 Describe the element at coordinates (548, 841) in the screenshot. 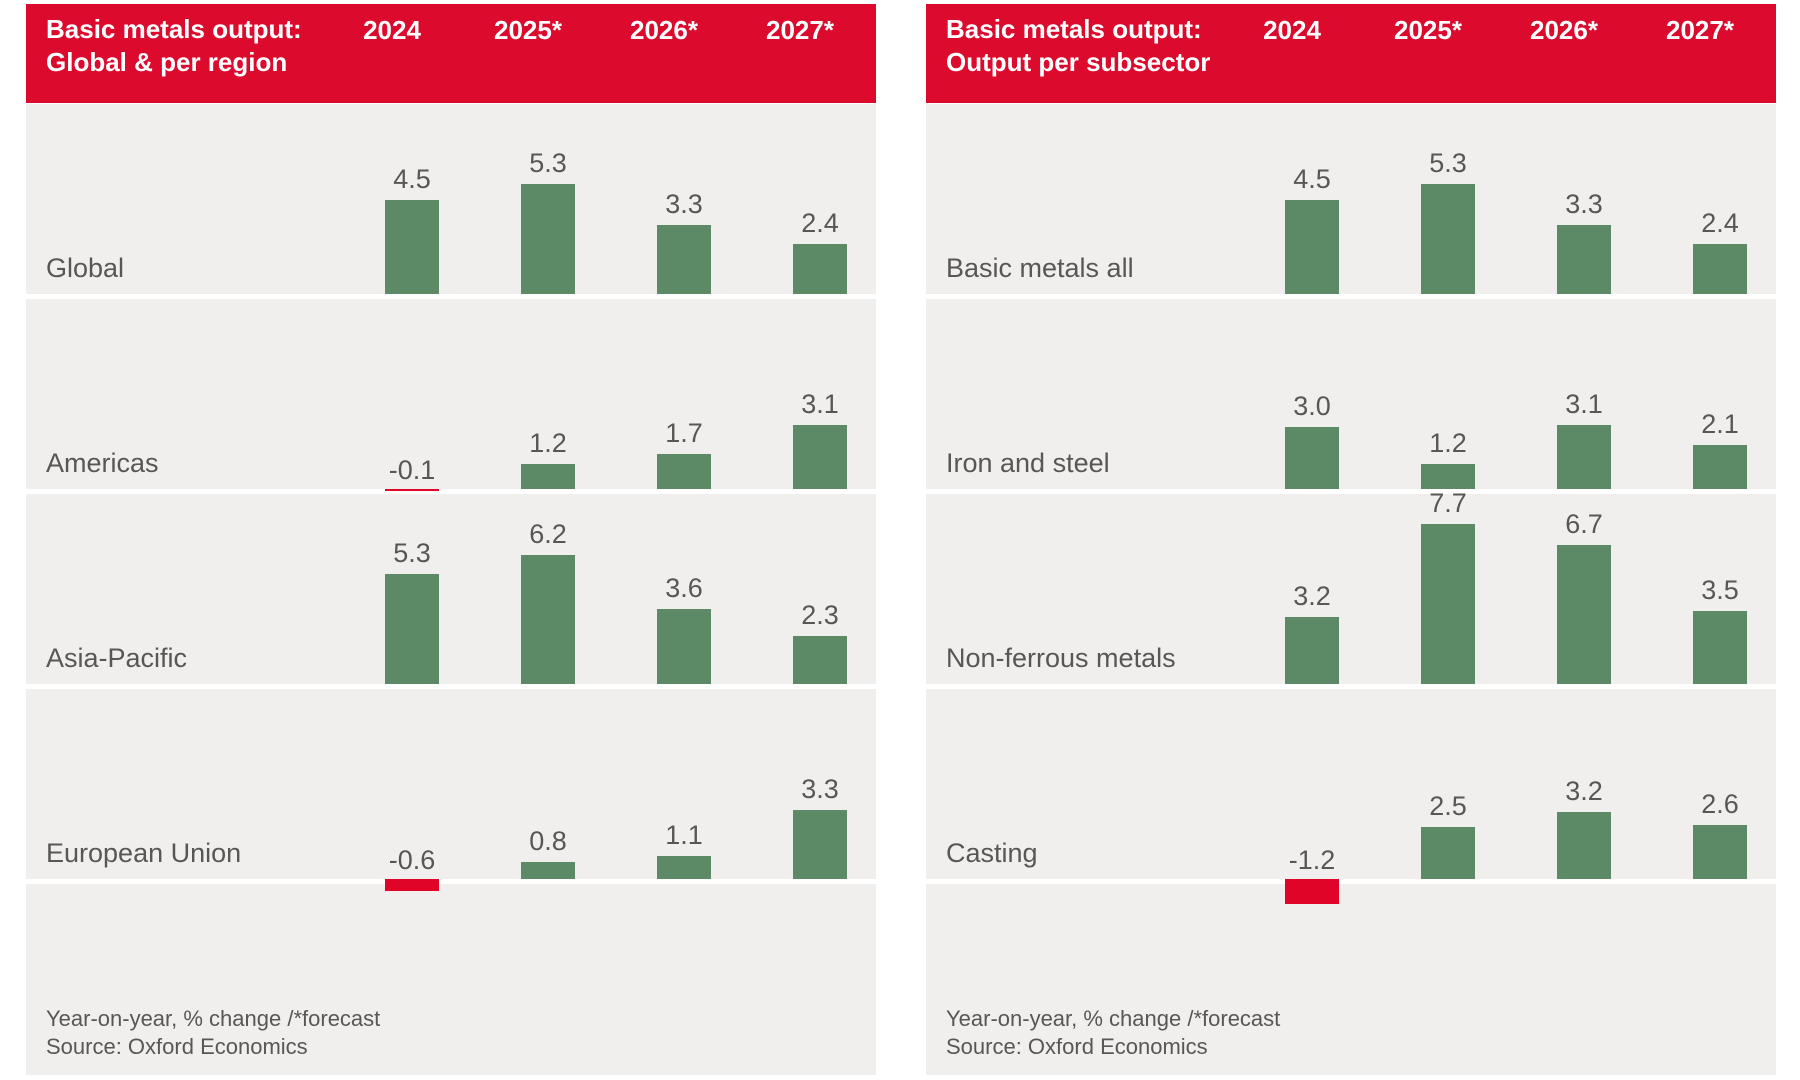

I see `bar-value-label: 0.8` at that location.